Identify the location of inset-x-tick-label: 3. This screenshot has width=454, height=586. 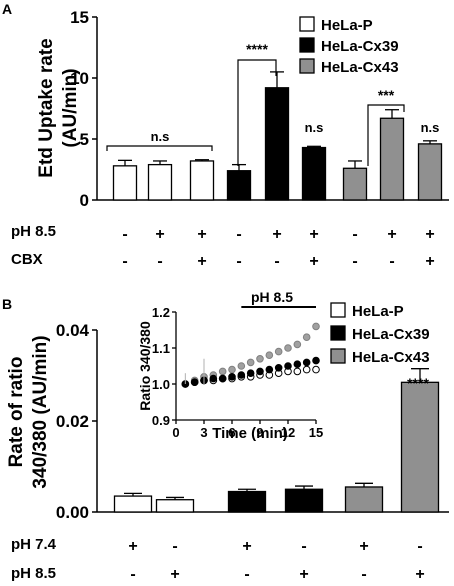
(203, 432).